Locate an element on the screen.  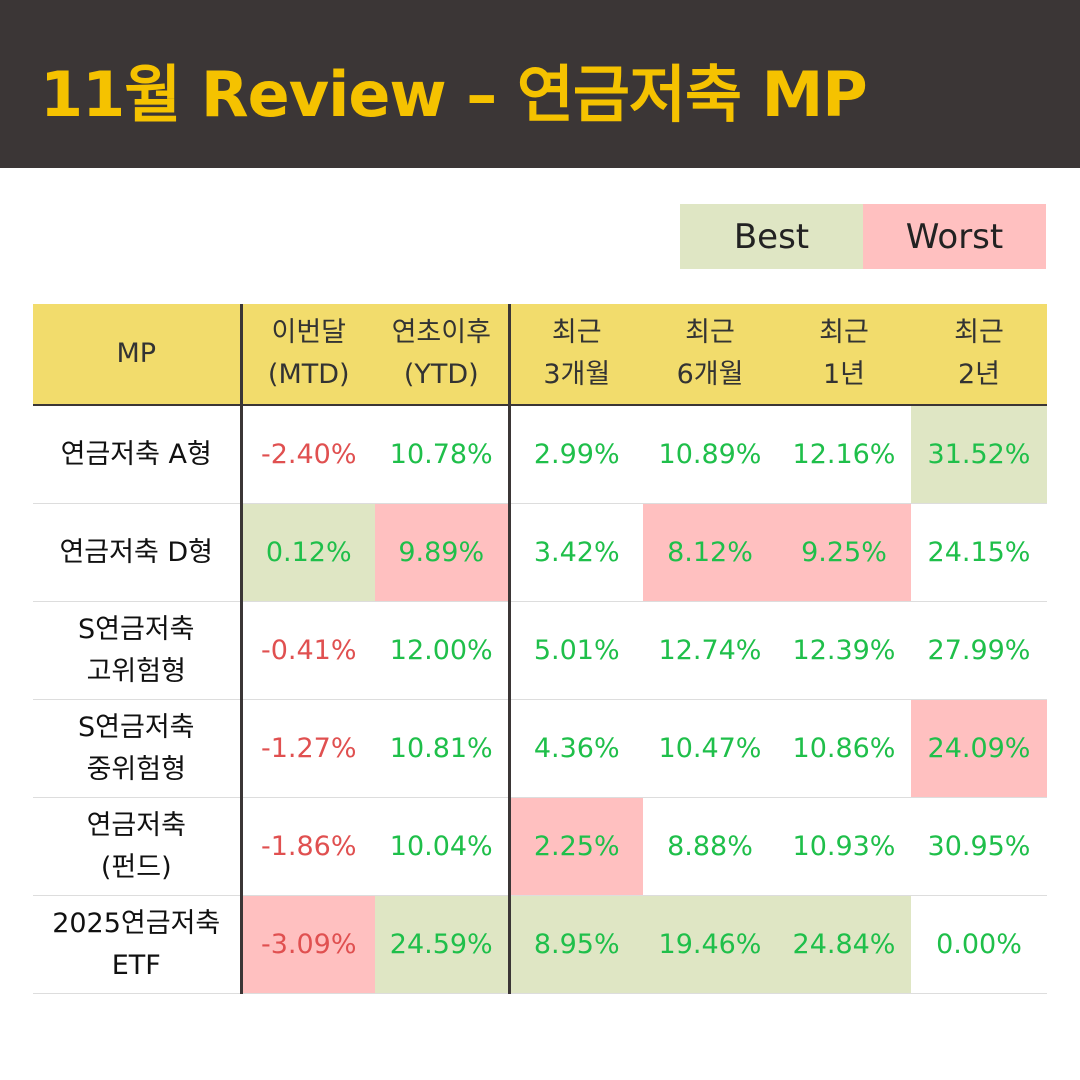
mp-name-line: ETF is located at coordinates (136, 965).